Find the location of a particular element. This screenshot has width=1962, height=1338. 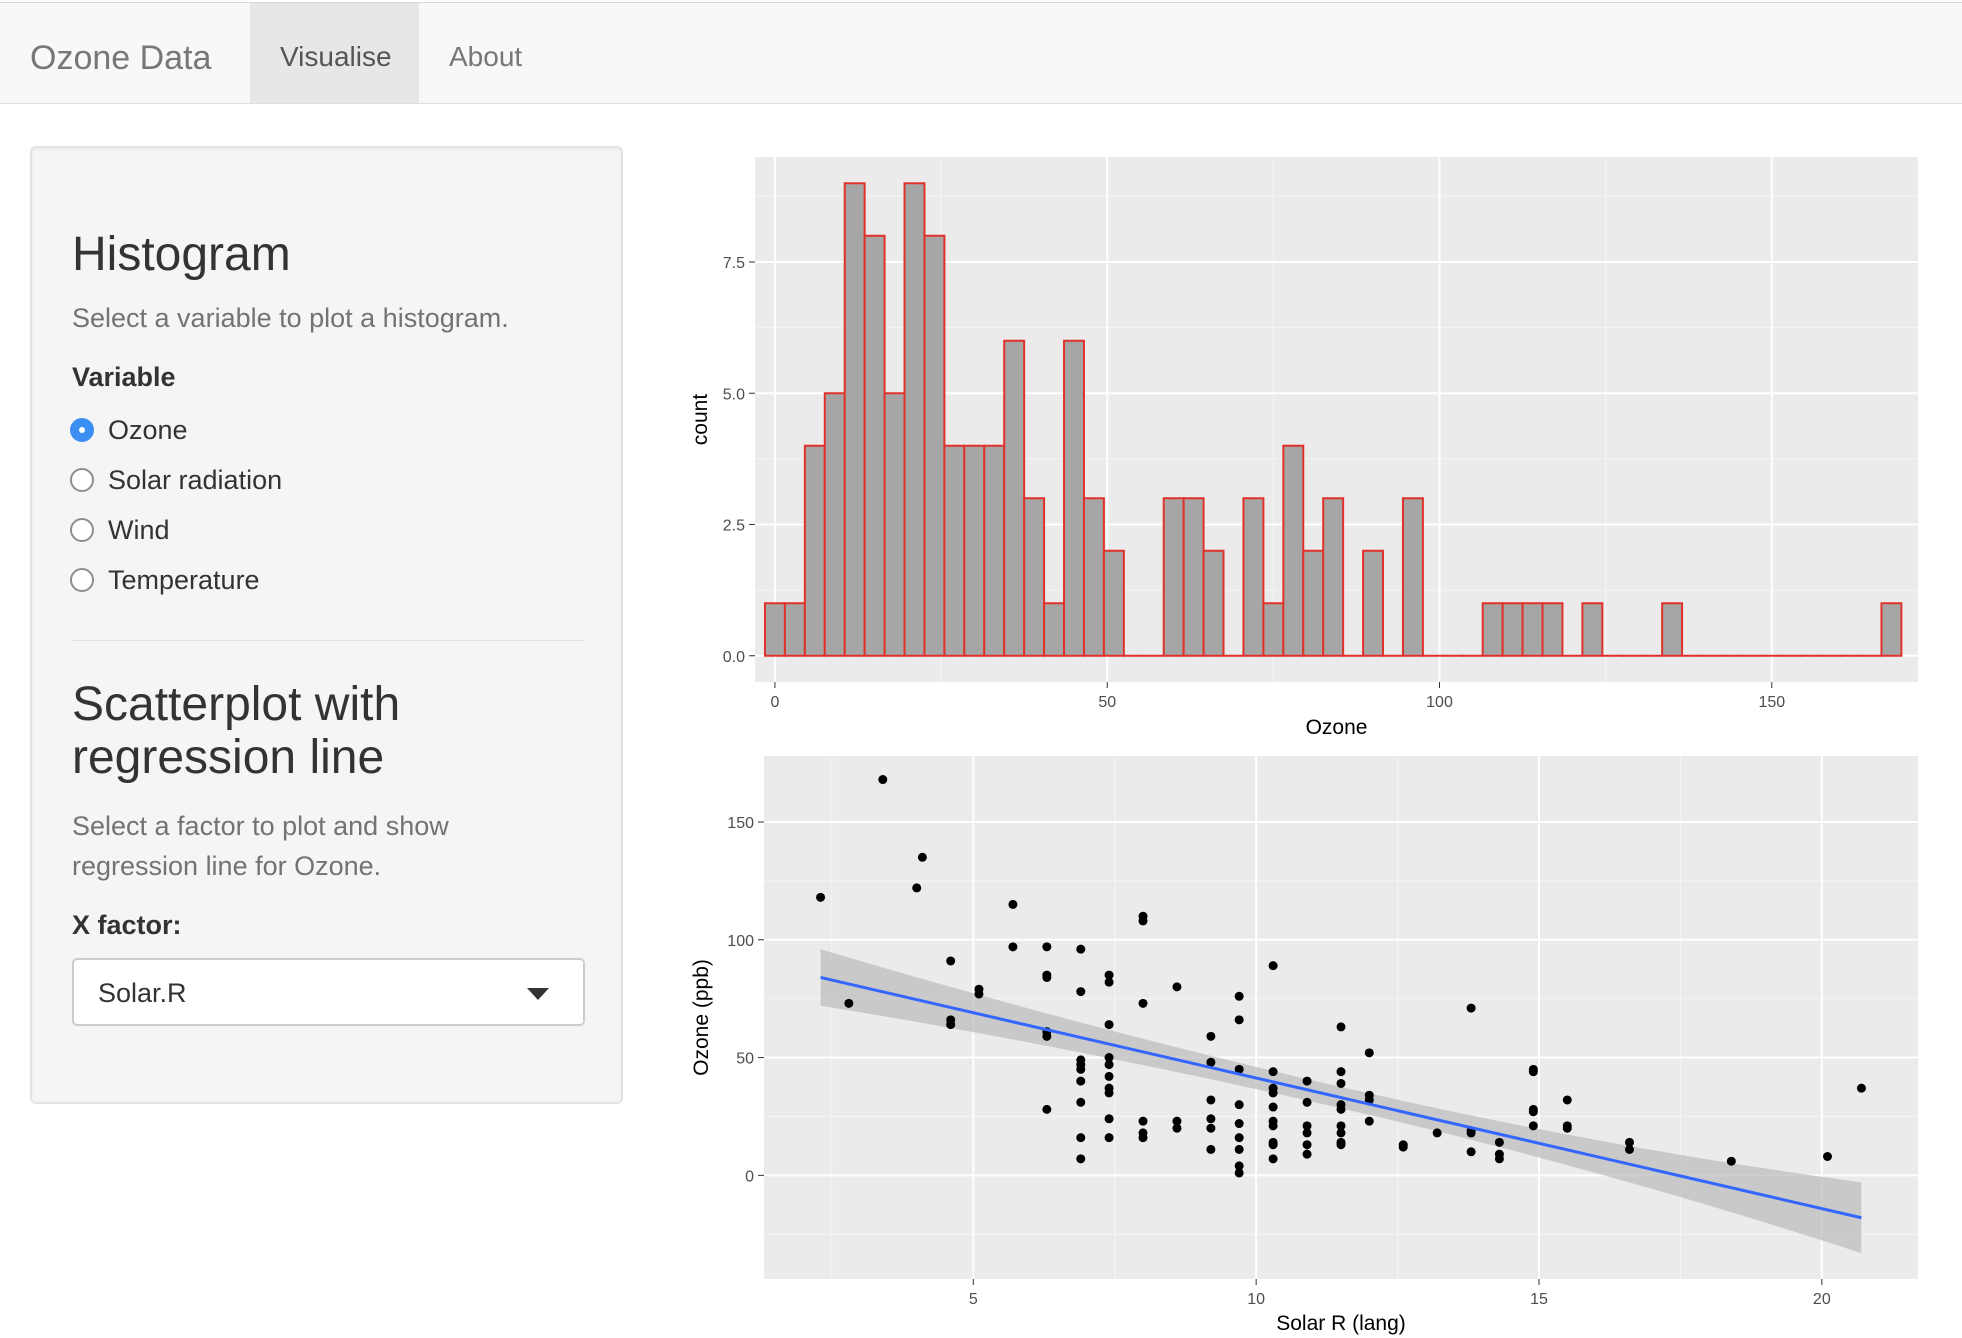

radio-option-solar-radiation: Solar radiation is located at coordinates (176, 480).